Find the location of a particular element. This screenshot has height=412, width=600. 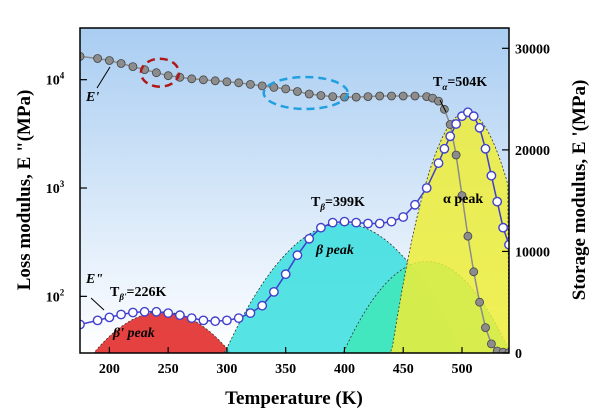

y-left-tick-label: 10⁴ is located at coordinates (55, 80).